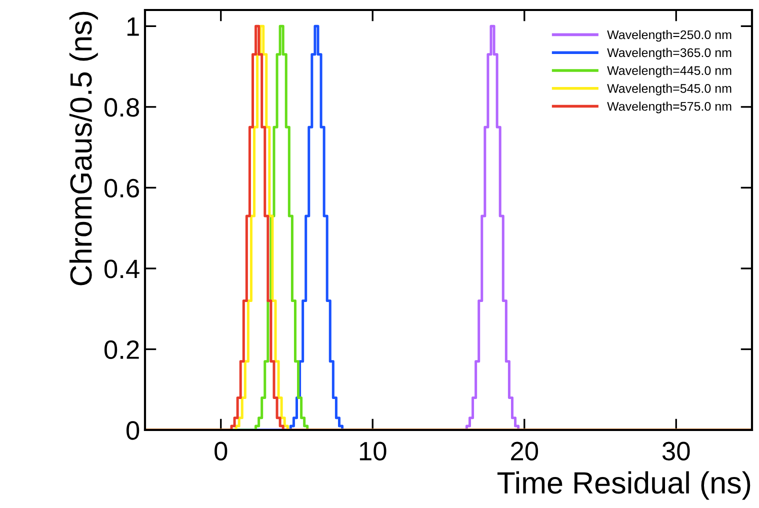  I want to click on y-tick-label: 0, so click(133, 430).